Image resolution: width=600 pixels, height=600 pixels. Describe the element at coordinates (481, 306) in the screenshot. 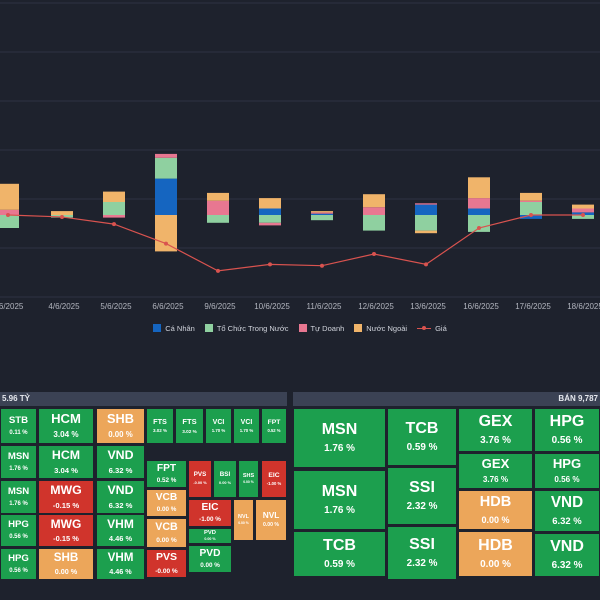

I see `x-tick-label: 16/6/2025` at that location.